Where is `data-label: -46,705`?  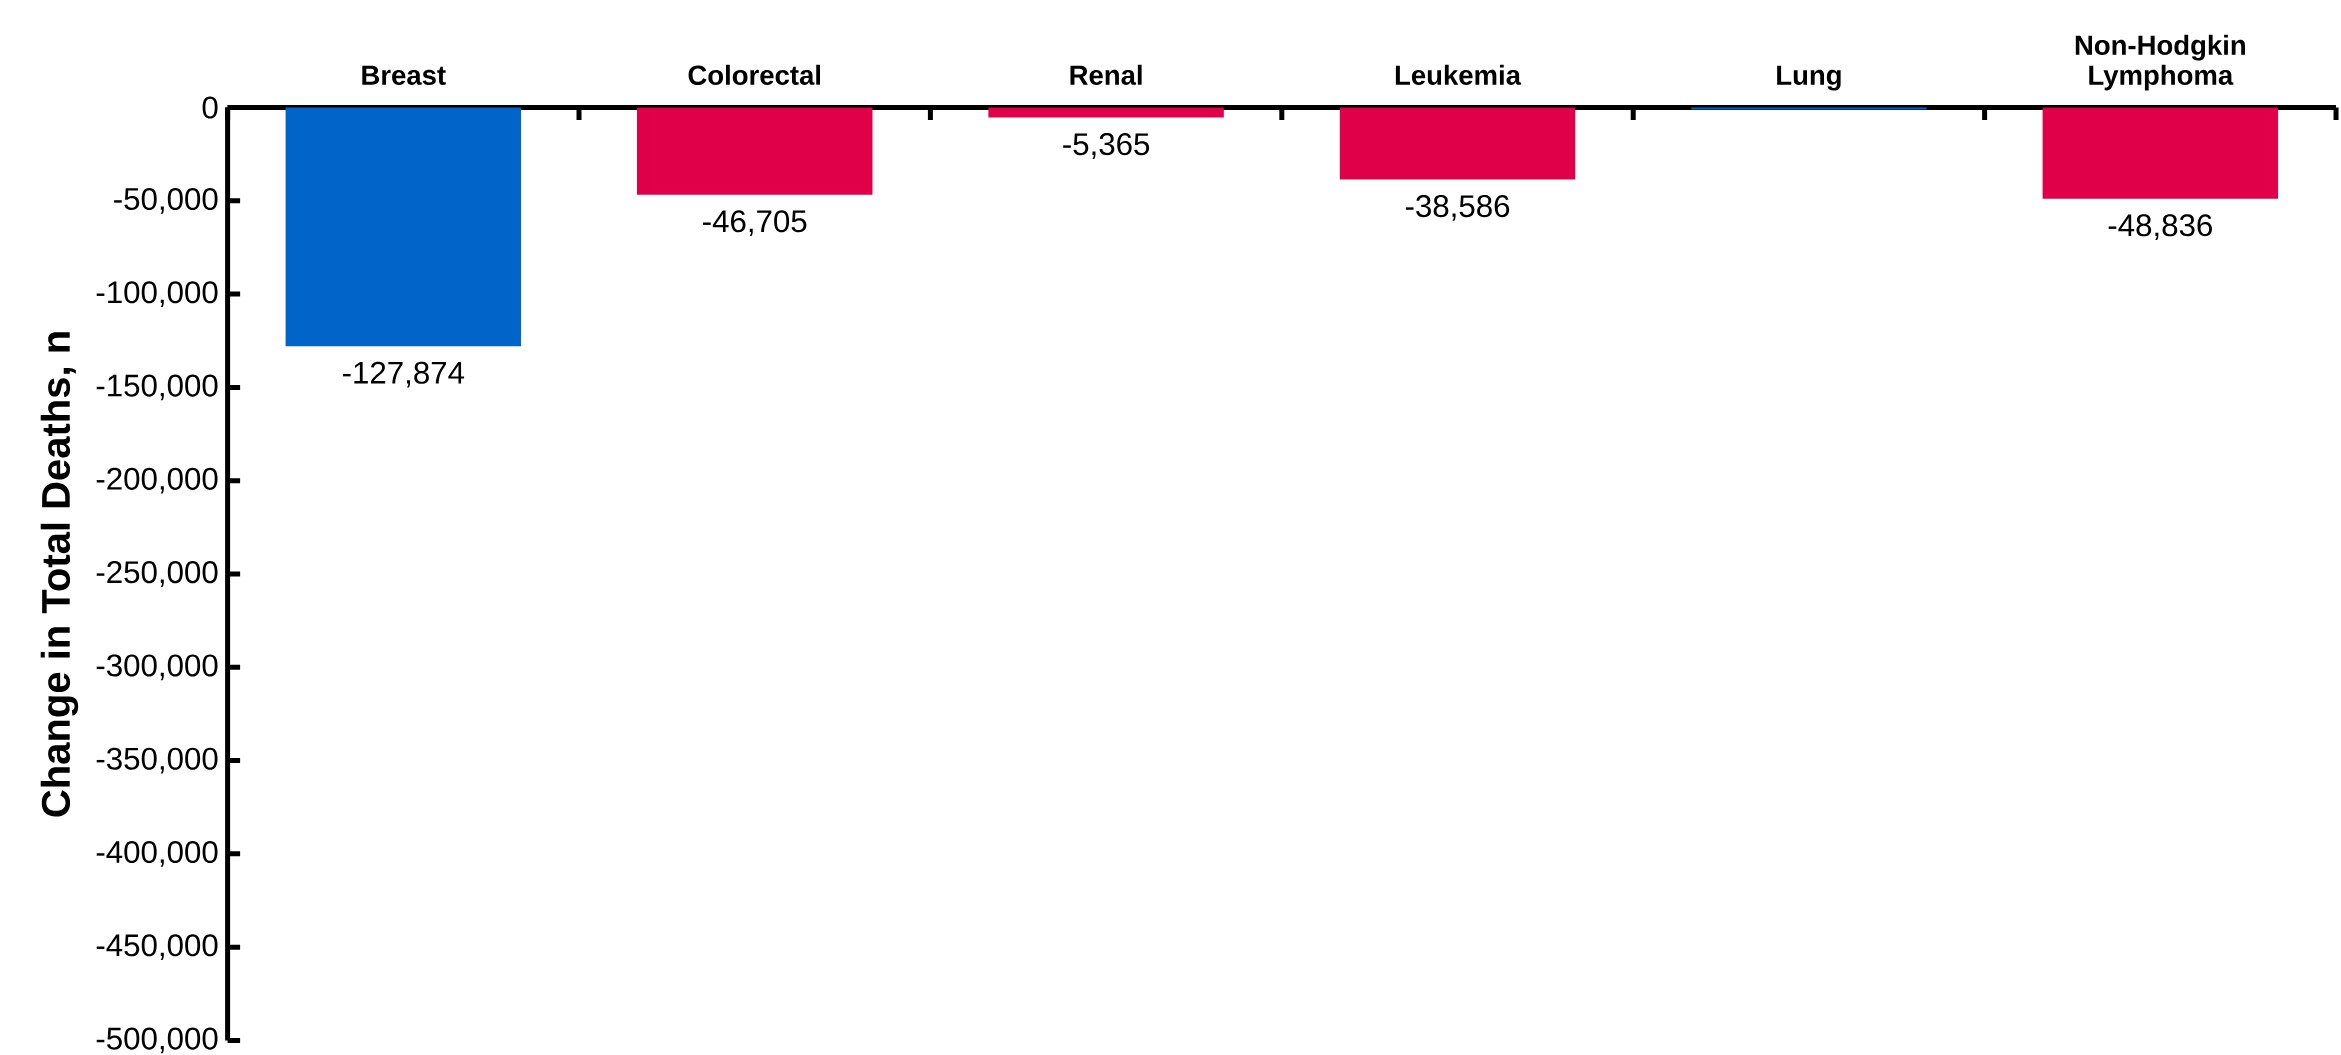
data-label: -46,705 is located at coordinates (755, 222).